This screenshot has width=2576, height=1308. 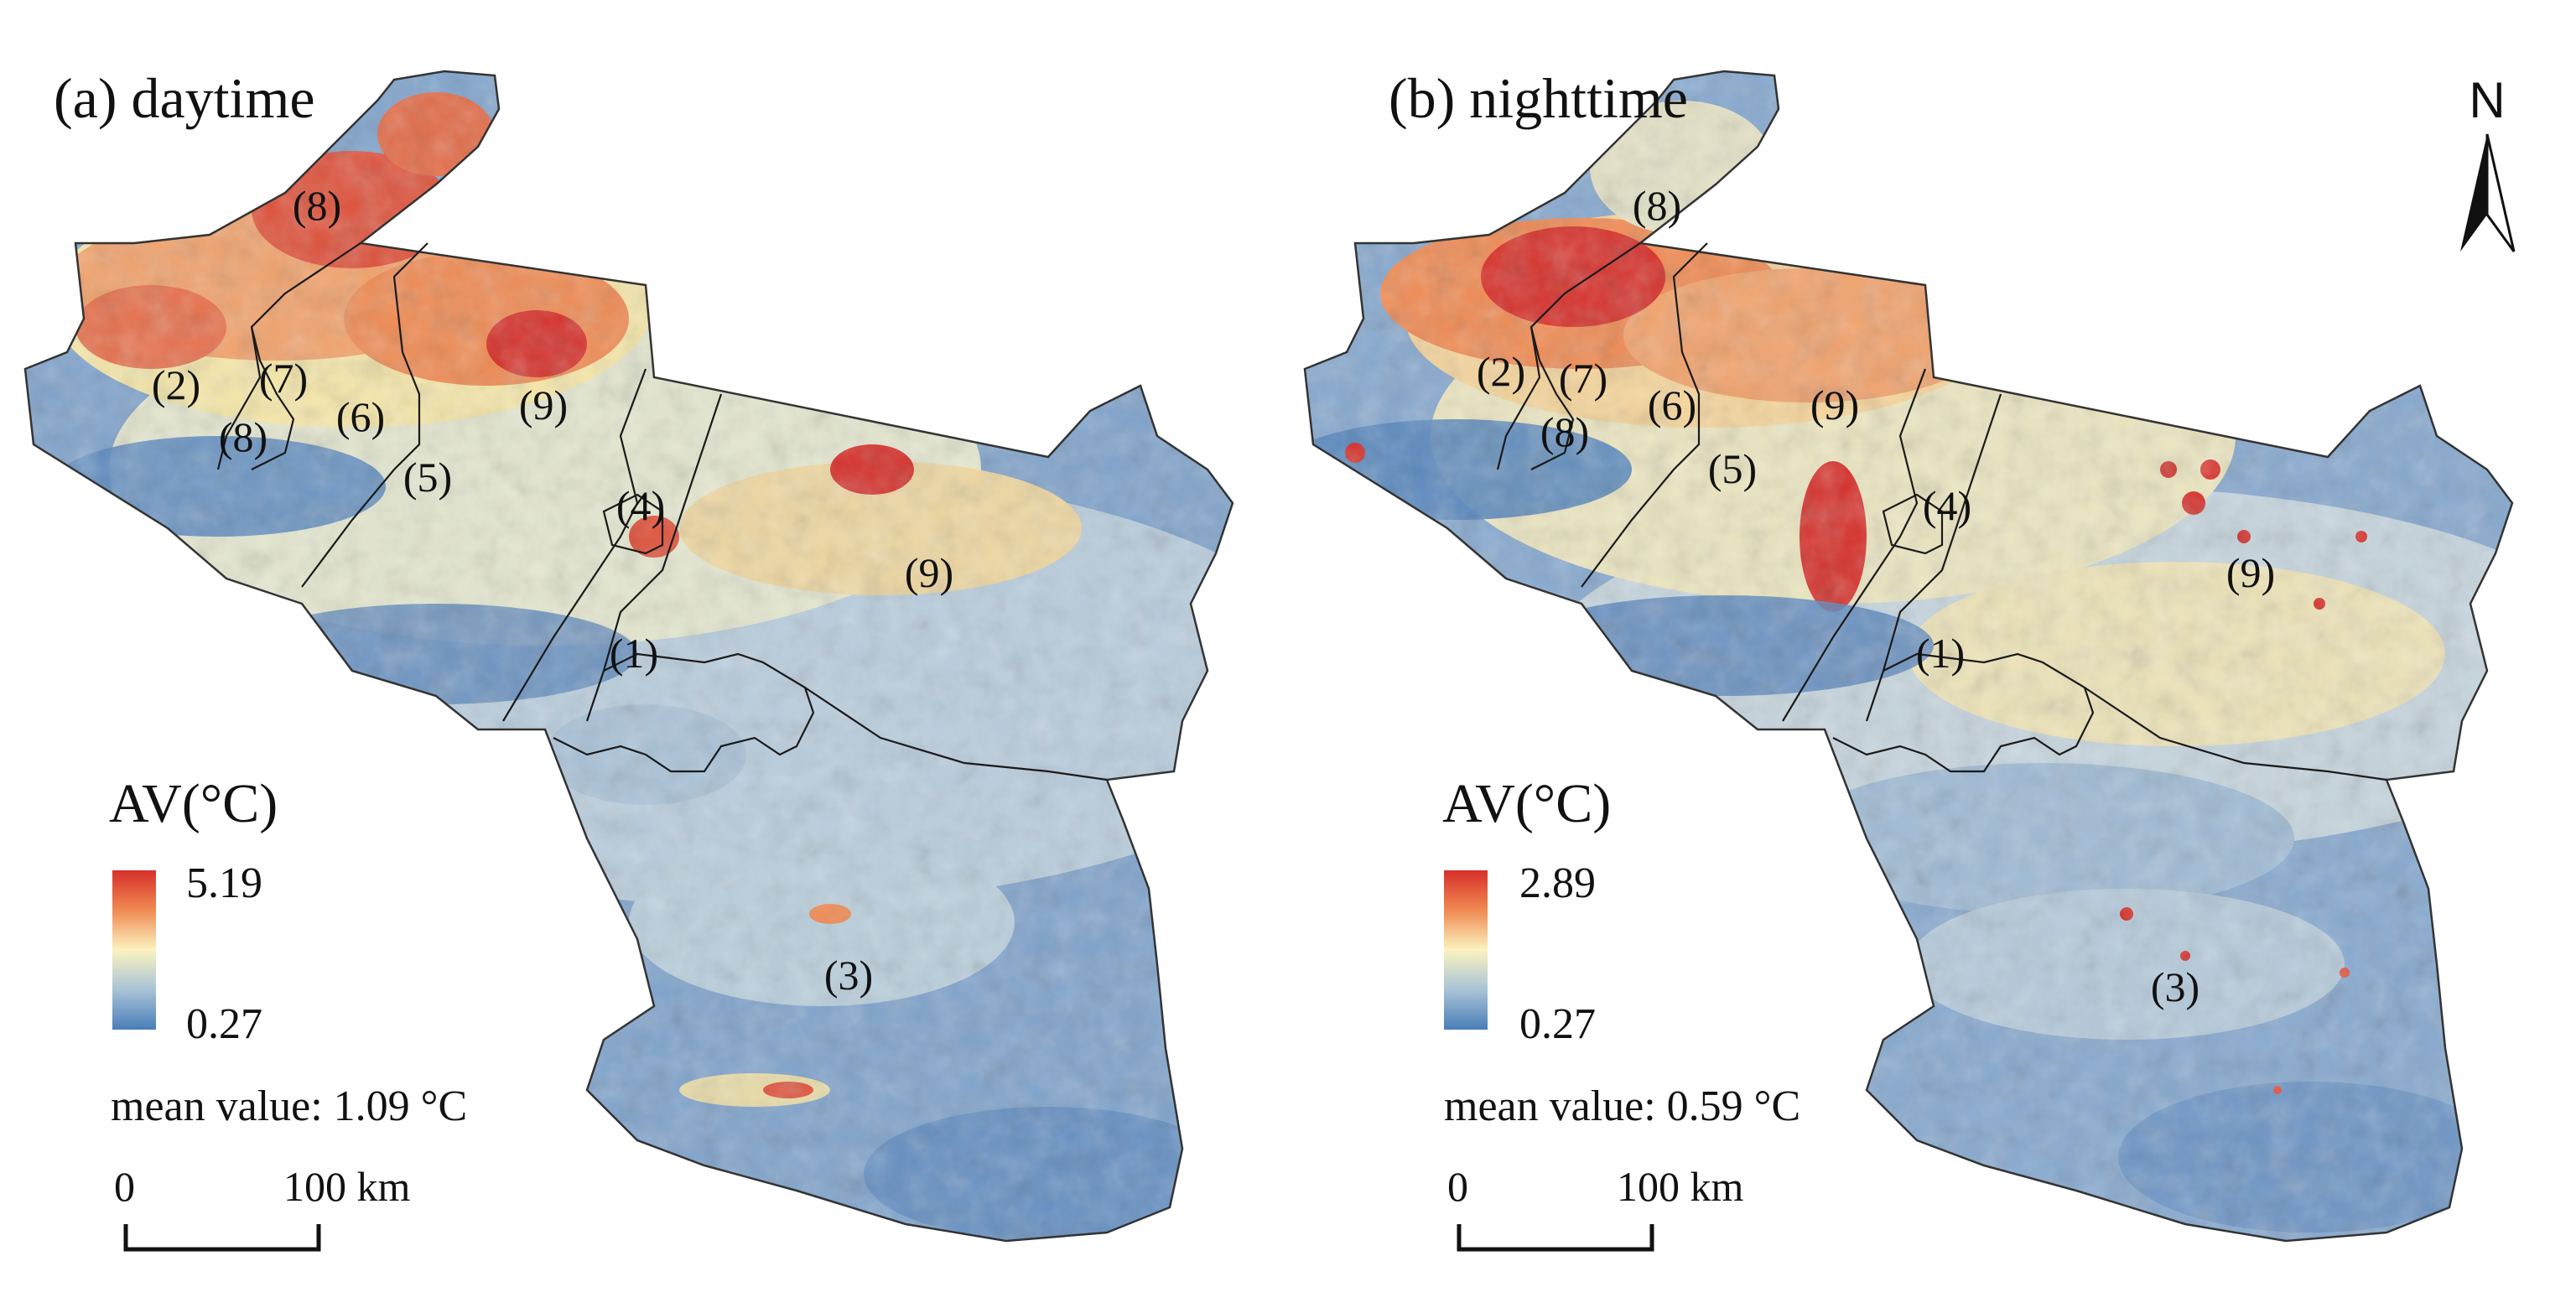 I want to click on north-arrow-right-half, so click(x=2500, y=192).